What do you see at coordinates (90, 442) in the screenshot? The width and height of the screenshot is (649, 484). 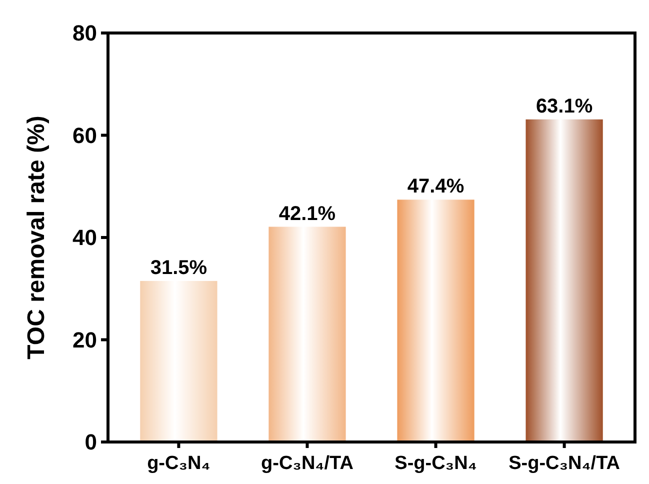 I see `y-tick-label: 0` at bounding box center [90, 442].